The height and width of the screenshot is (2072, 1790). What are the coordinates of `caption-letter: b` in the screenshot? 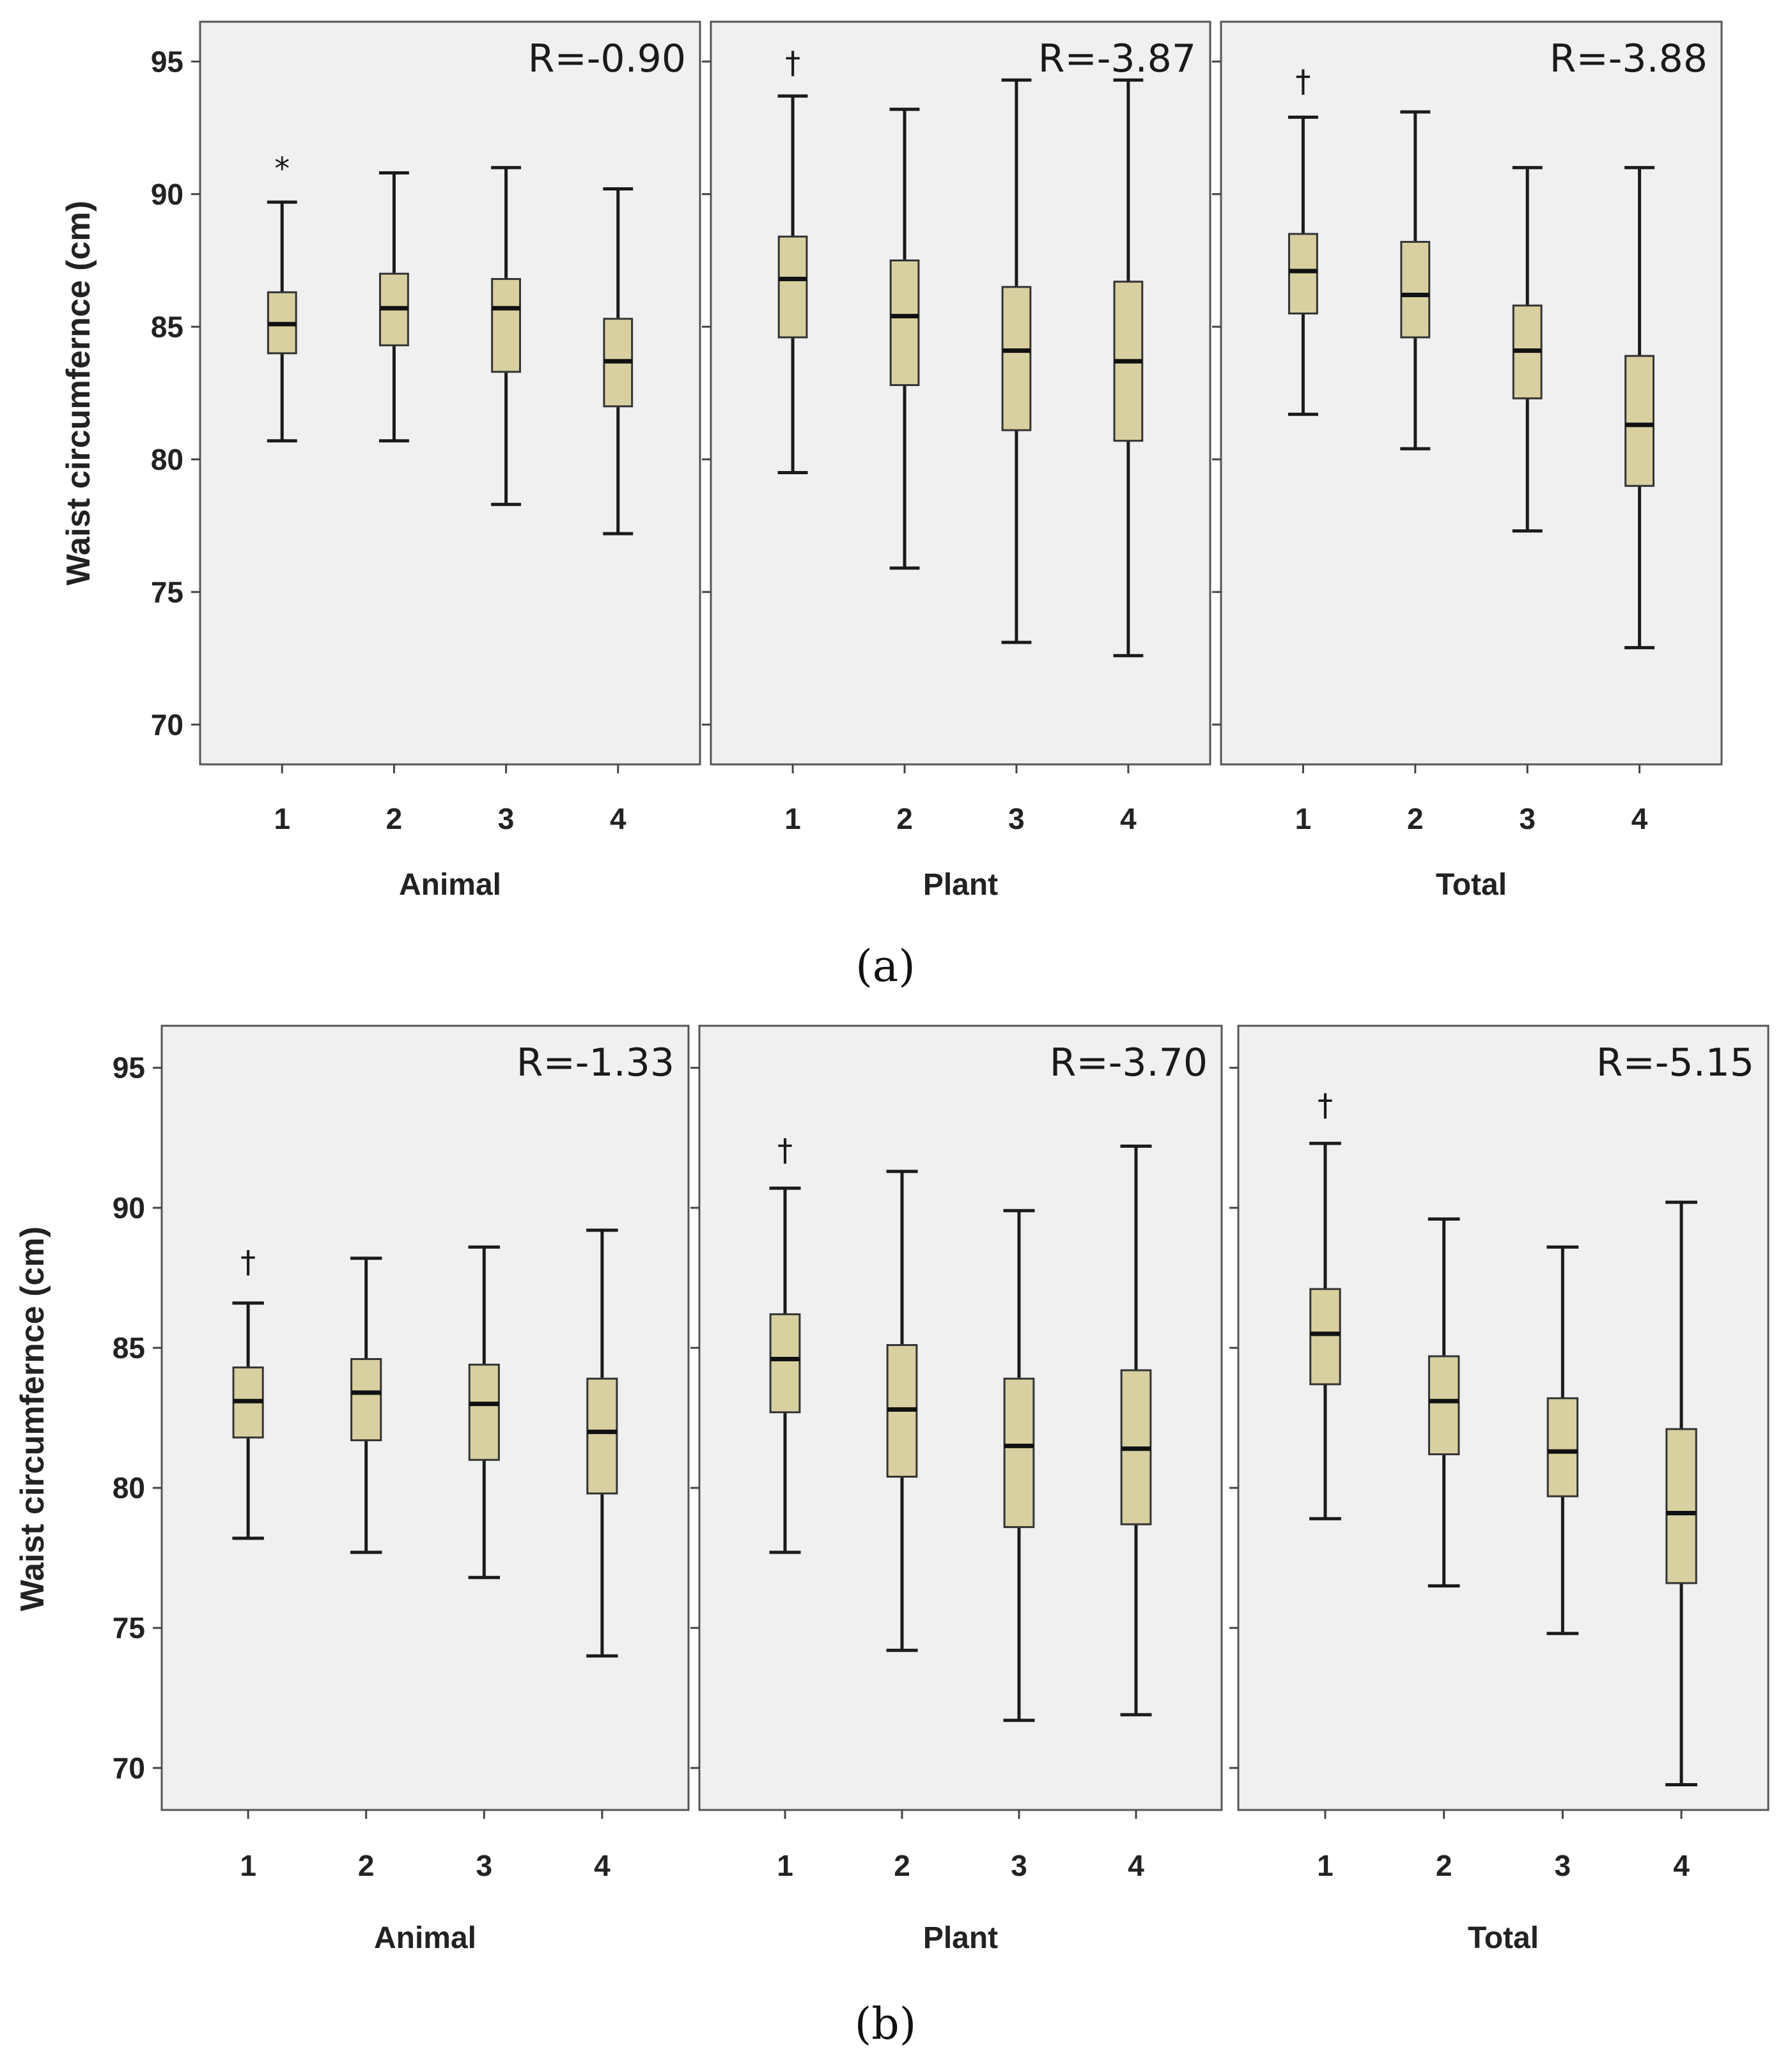 It's located at (885, 2024).